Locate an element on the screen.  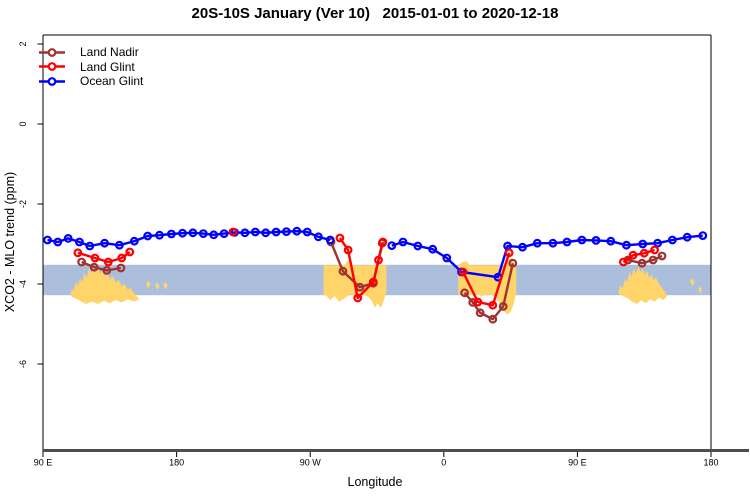
series-land-glint is located at coordinates (366, 268).